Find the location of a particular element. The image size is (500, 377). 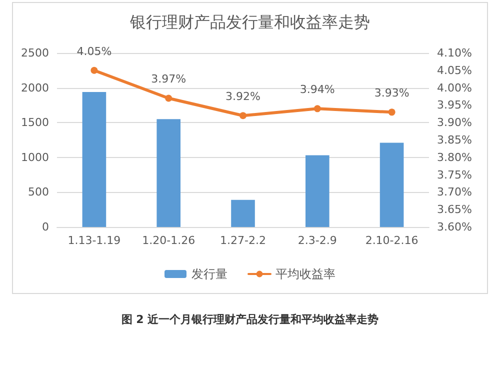

y-tick-label: 1500 is located at coordinates (35, 123).